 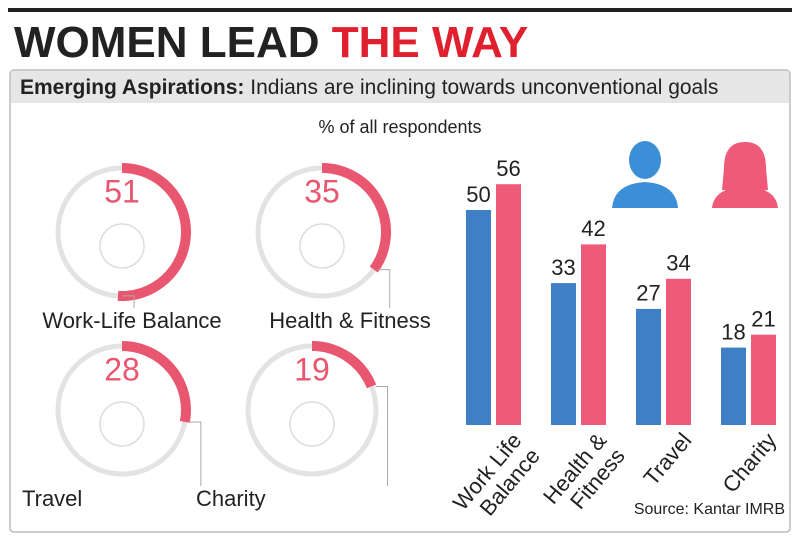 What do you see at coordinates (745, 175) in the screenshot?
I see `woman-icon` at bounding box center [745, 175].